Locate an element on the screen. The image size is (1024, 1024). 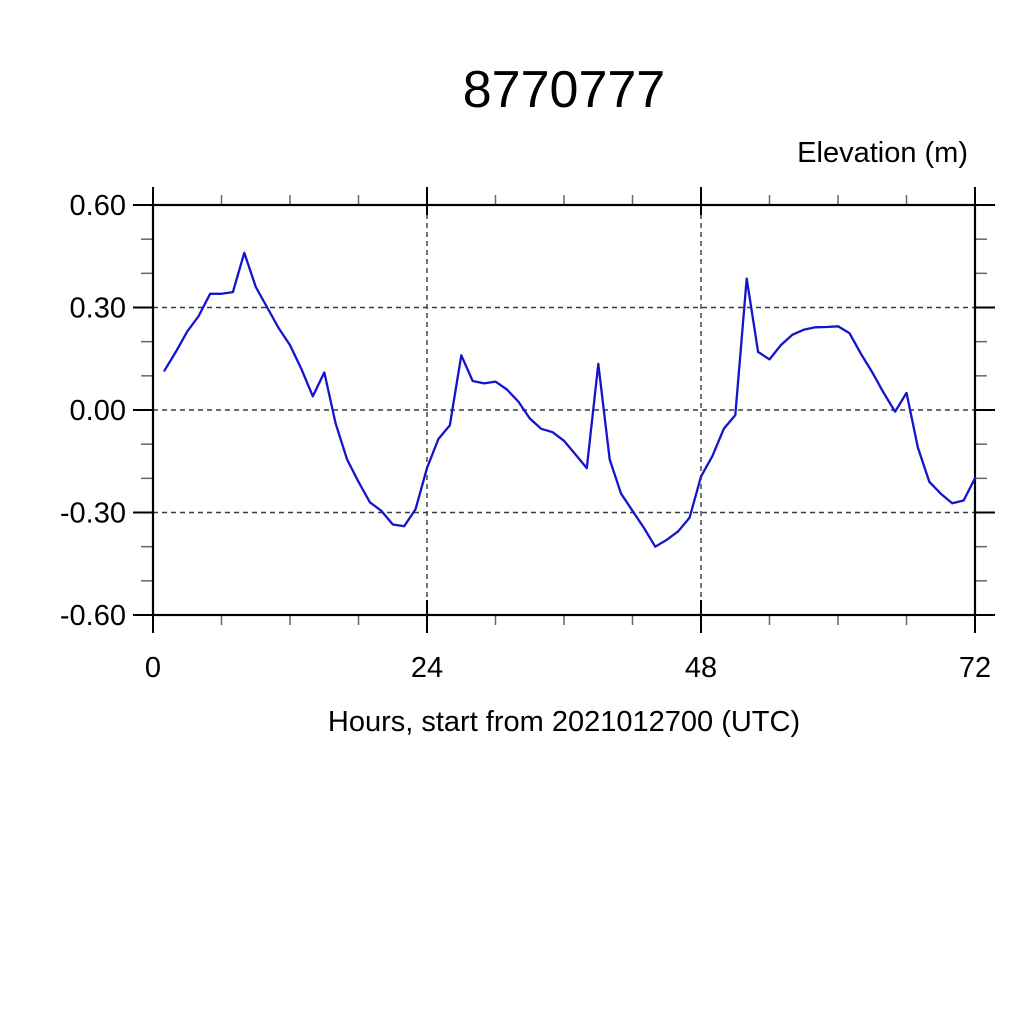
x-tick-label: 72 is located at coordinates (975, 668).